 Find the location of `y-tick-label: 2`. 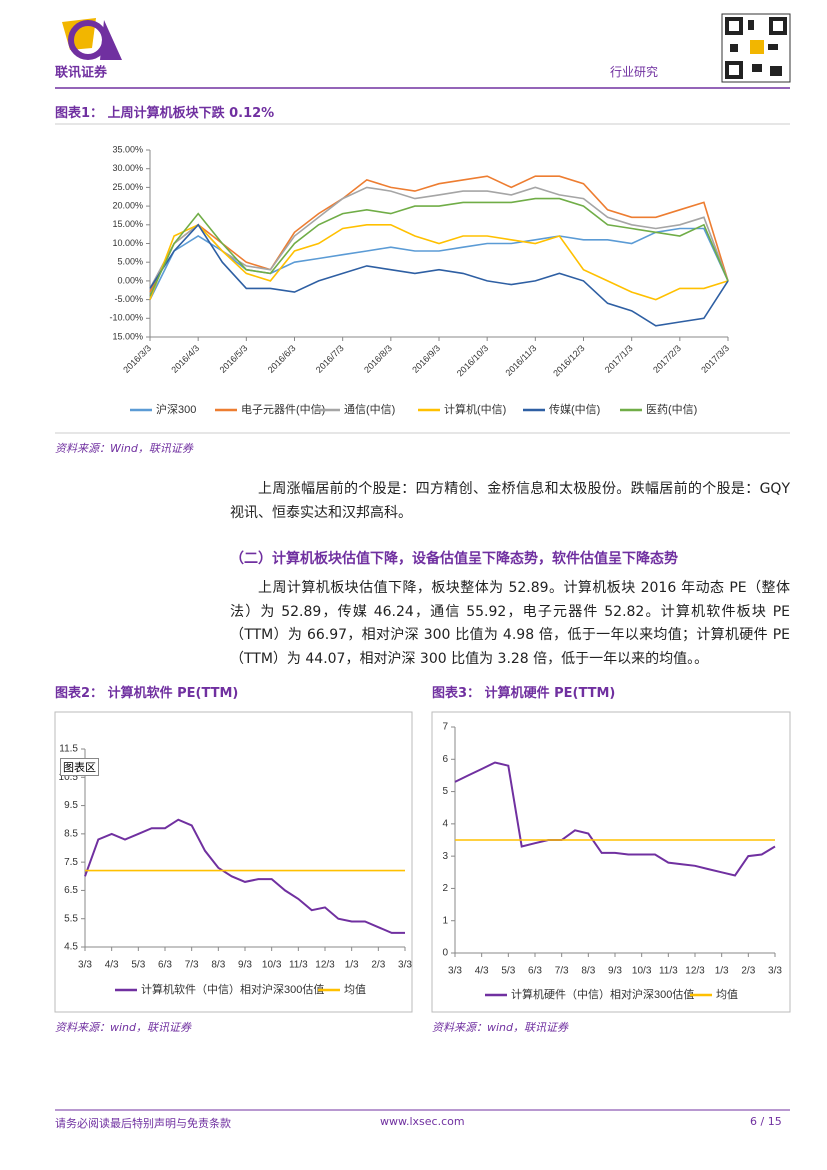

y-tick-label: 2 is located at coordinates (445, 888).